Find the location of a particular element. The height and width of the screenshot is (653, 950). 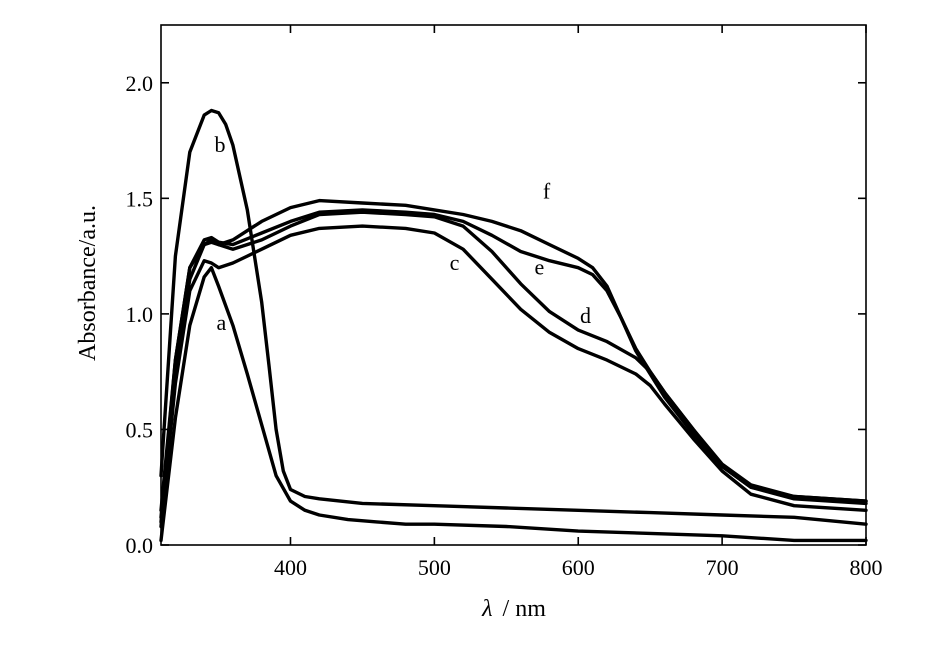

curve-label-f: f is located at coordinates (547, 190).